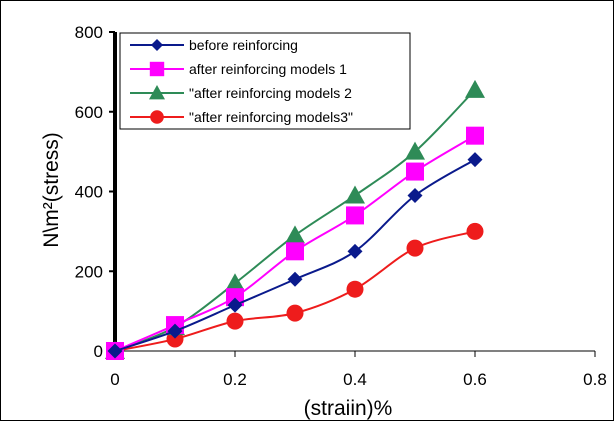 The width and height of the screenshot is (616, 423). I want to click on legend-item: after reinforcing models 1, so click(238, 69).